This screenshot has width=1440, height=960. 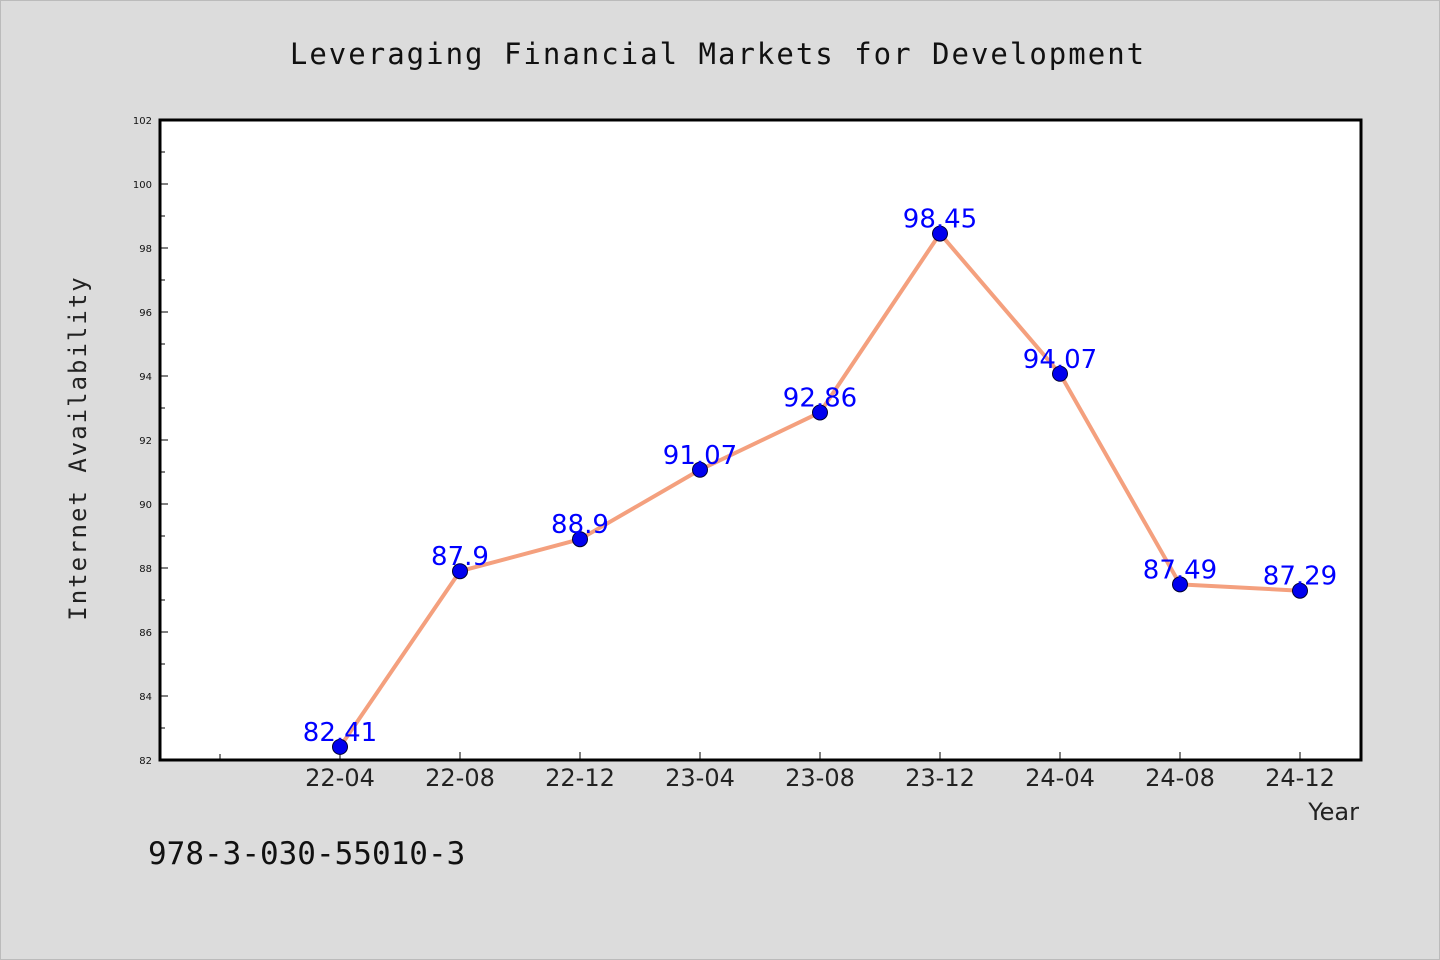 What do you see at coordinates (1180, 570) in the screenshot?
I see `data-label: 87.49` at bounding box center [1180, 570].